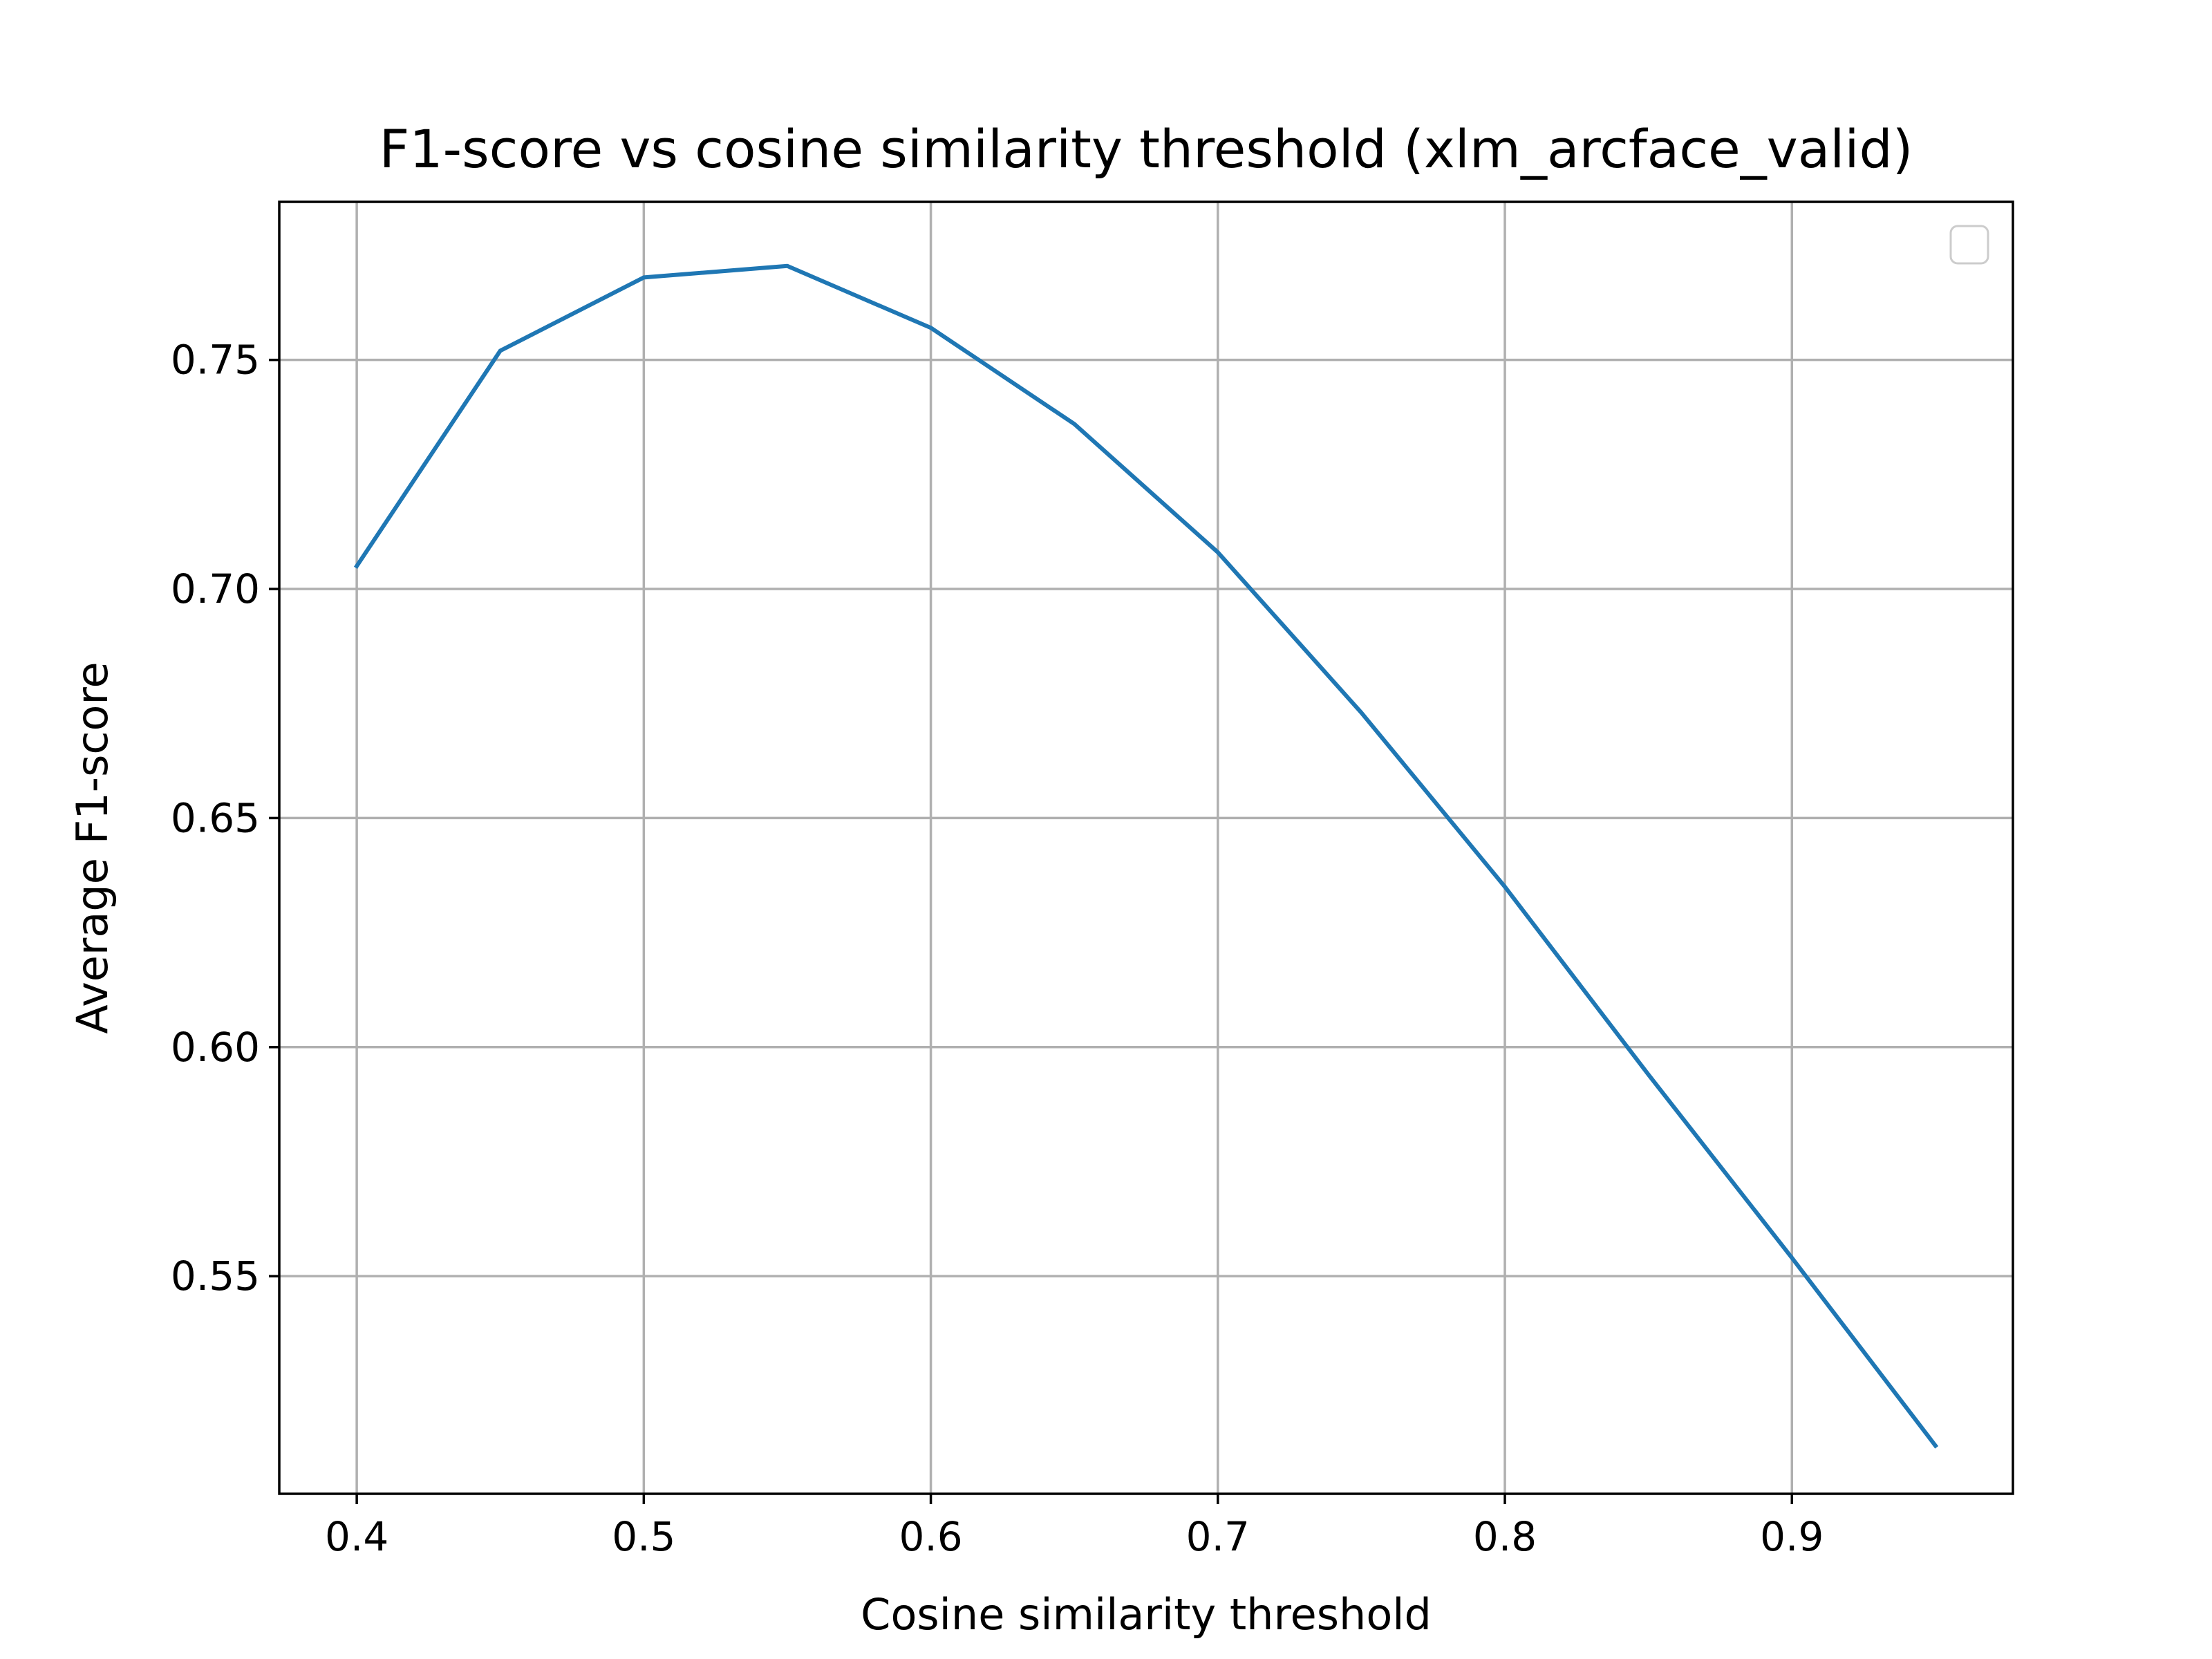  What do you see at coordinates (643, 1536) in the screenshot?
I see `x-tick-label: 0.5` at bounding box center [643, 1536].